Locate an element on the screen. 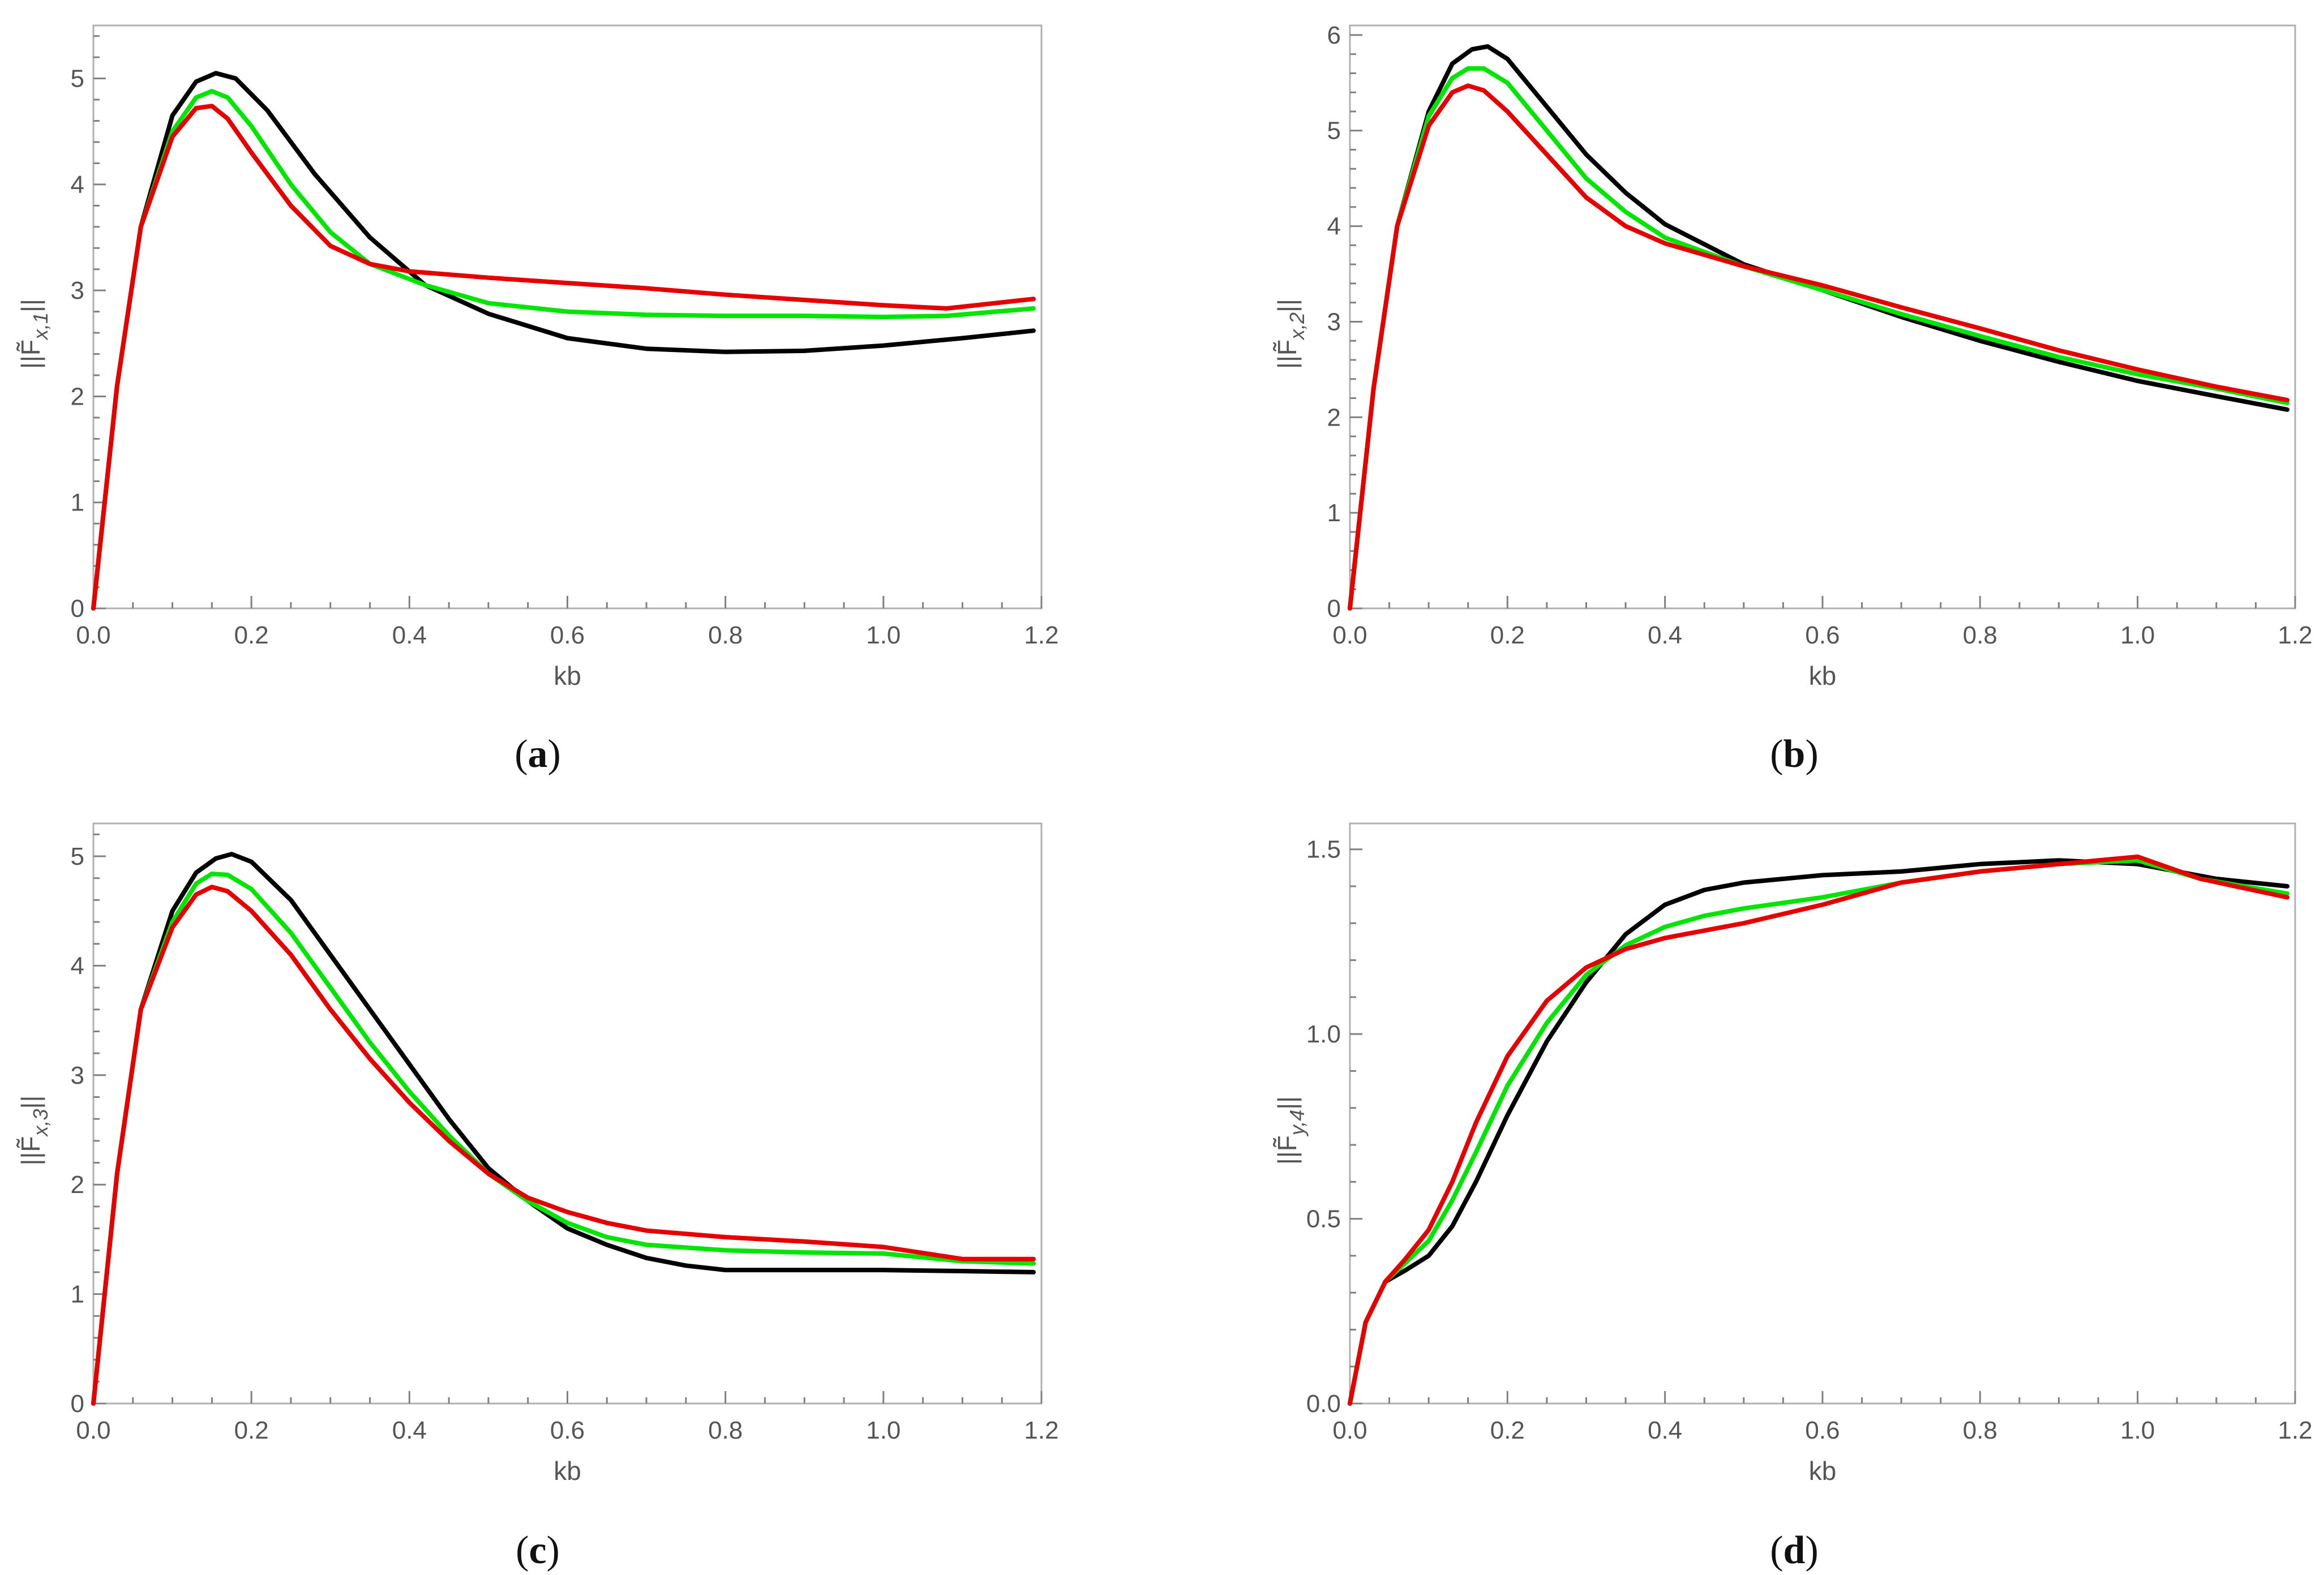  y-axis-label: ||F̃x,2|| is located at coordinates (1290, 334).